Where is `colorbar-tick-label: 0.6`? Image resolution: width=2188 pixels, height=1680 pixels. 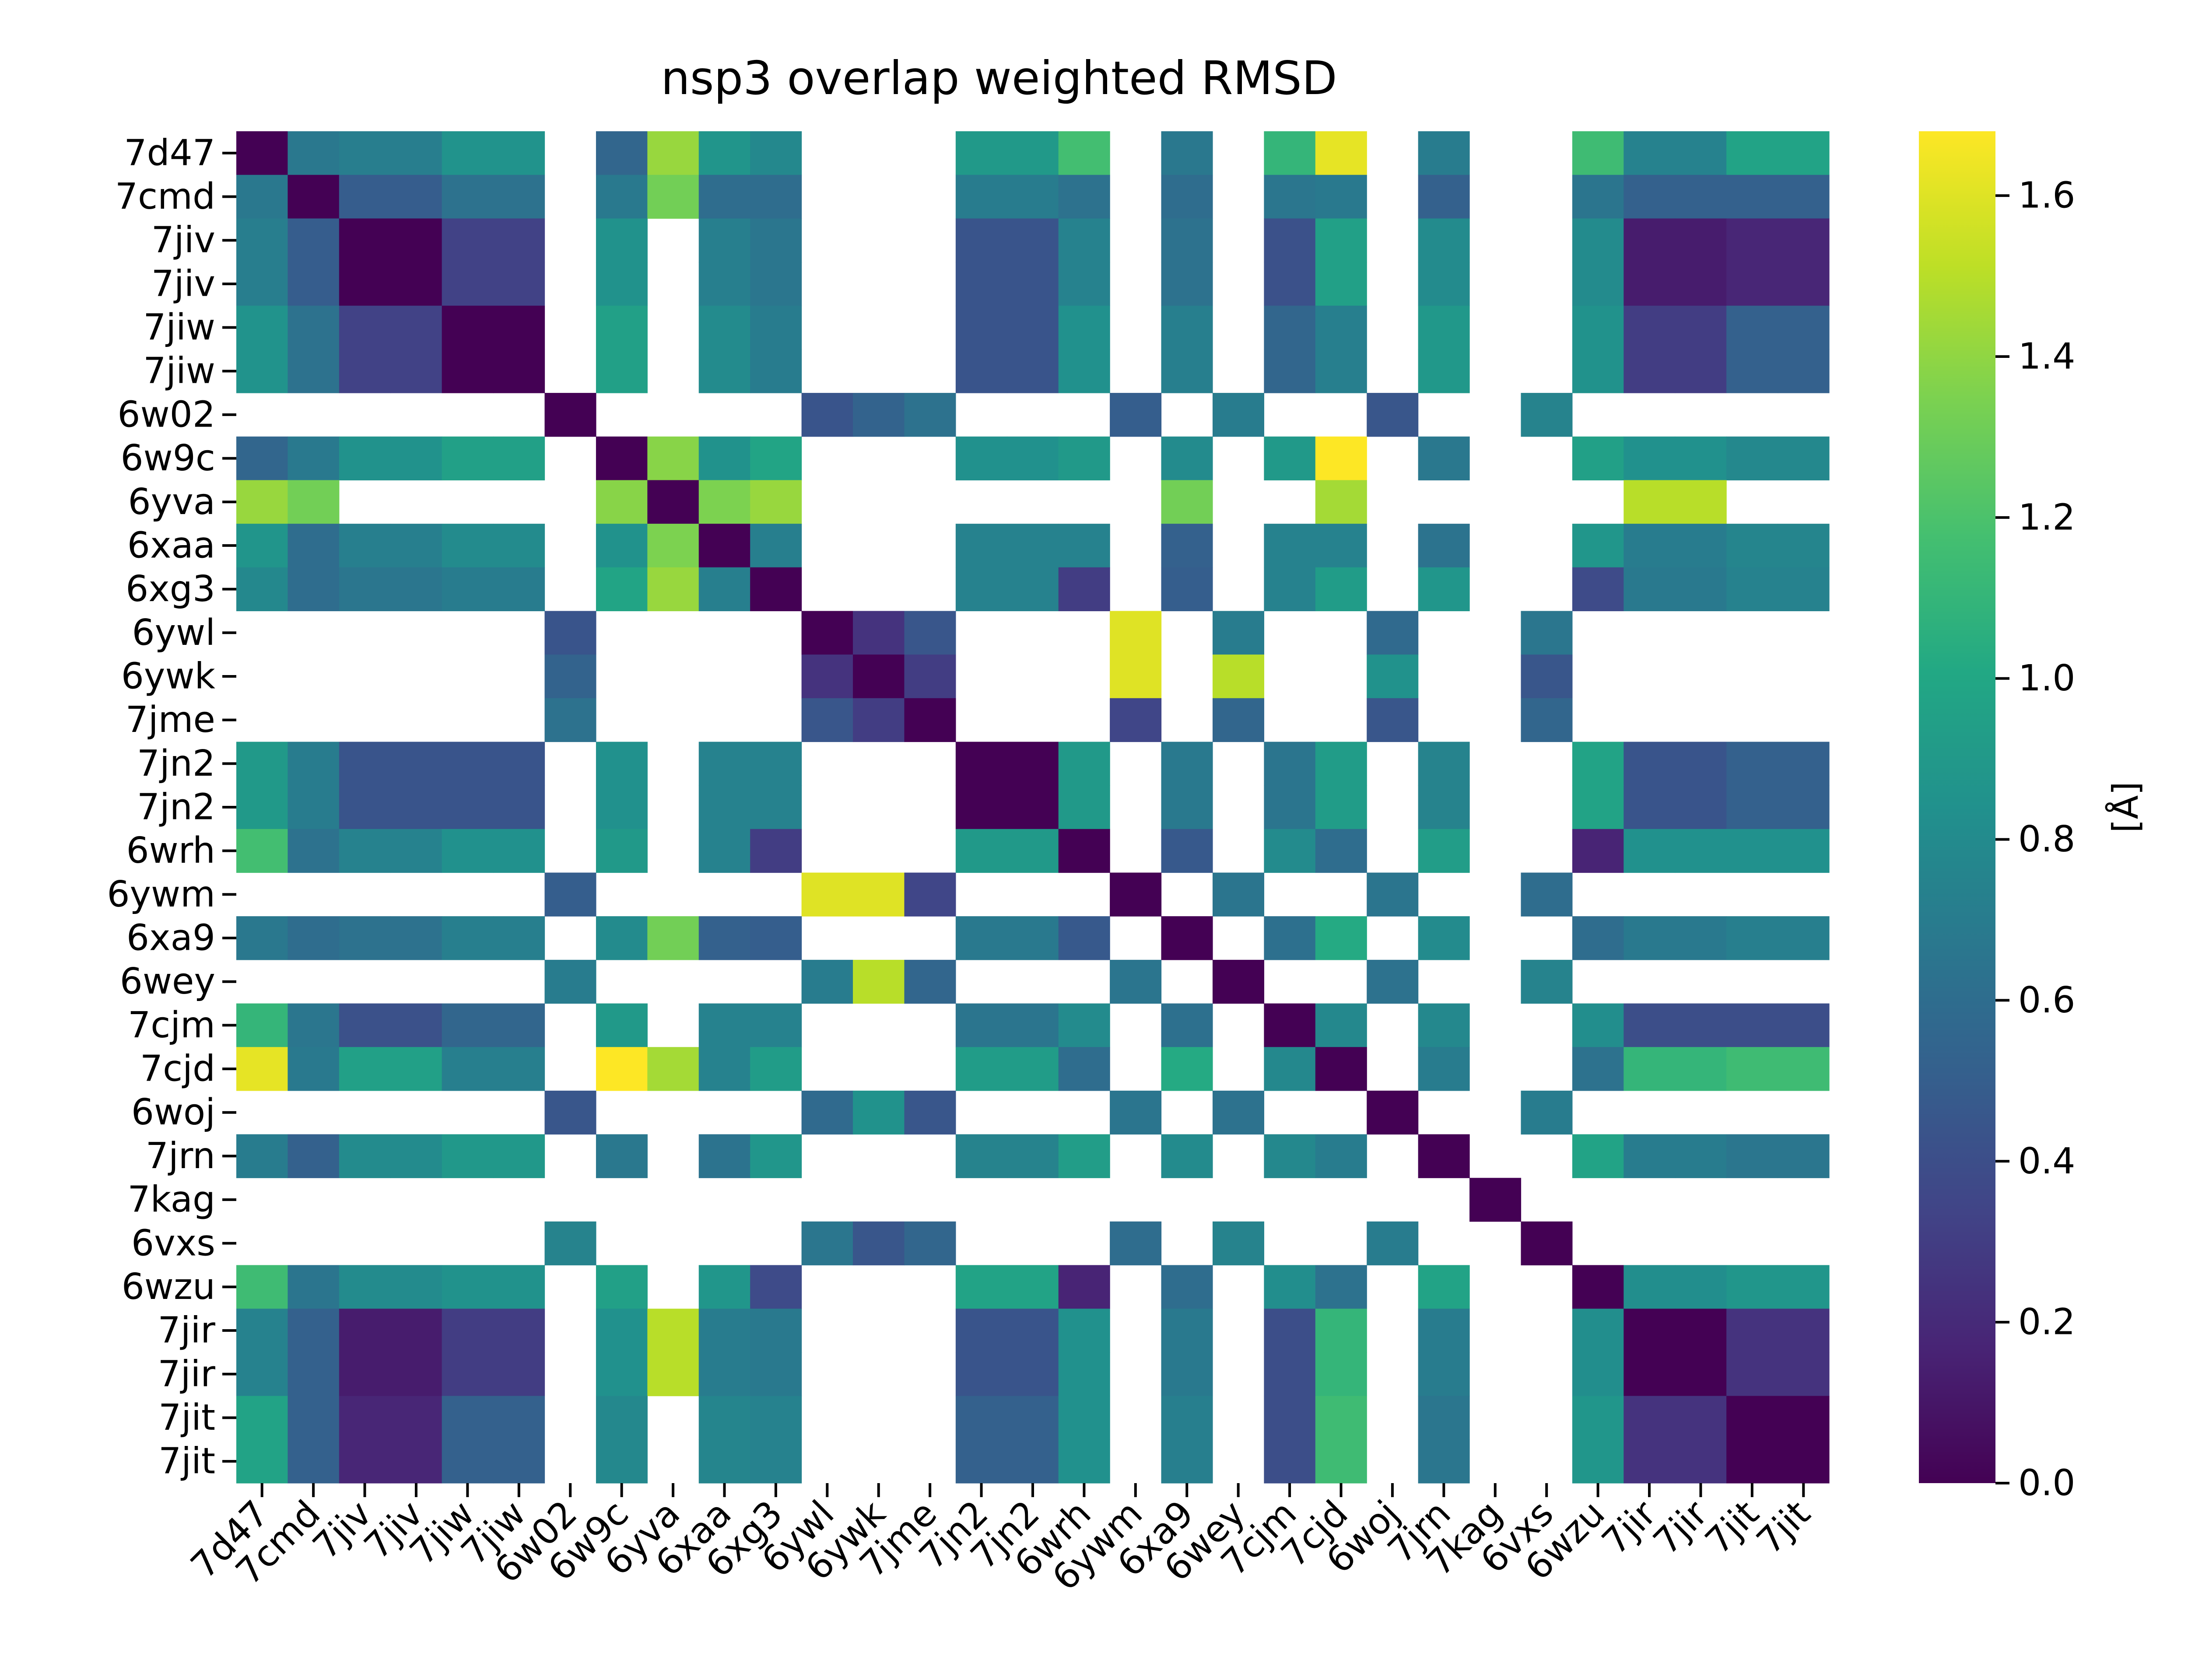 colorbar-tick-label: 0.6 is located at coordinates (2047, 1000).